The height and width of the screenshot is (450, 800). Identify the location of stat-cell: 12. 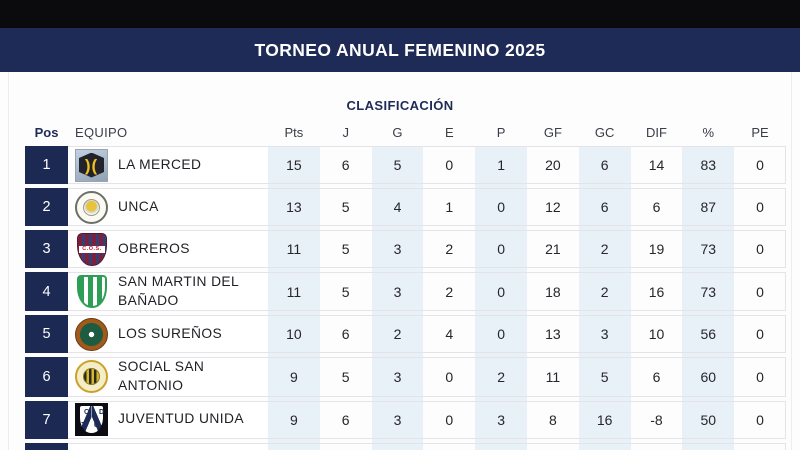
(553, 207).